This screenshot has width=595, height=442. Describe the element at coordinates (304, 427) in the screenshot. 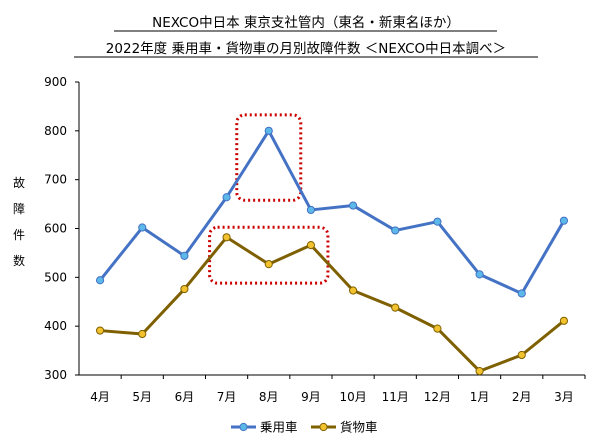

I see `legend: 乗用車 貨物車` at that location.